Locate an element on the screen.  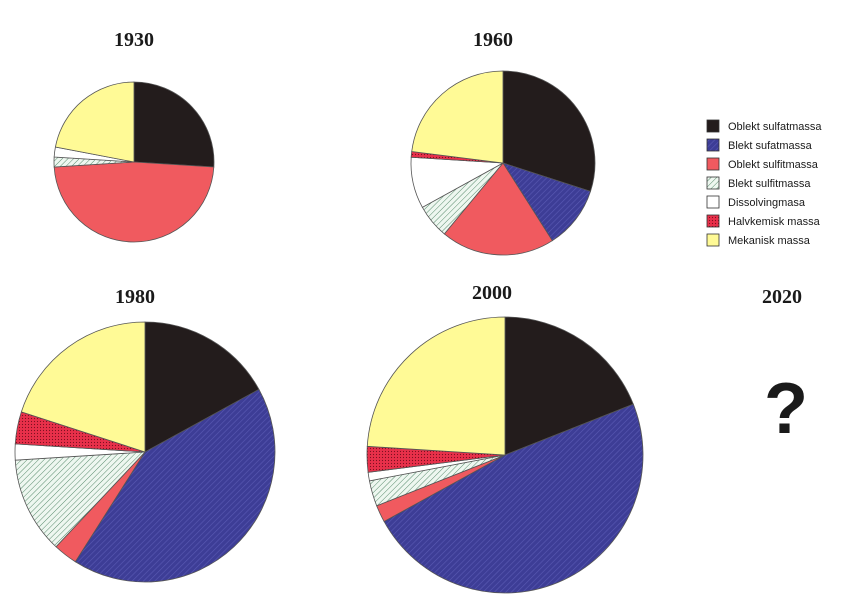
legend-item: Halvkemisk massa is located at coordinates (763, 221).